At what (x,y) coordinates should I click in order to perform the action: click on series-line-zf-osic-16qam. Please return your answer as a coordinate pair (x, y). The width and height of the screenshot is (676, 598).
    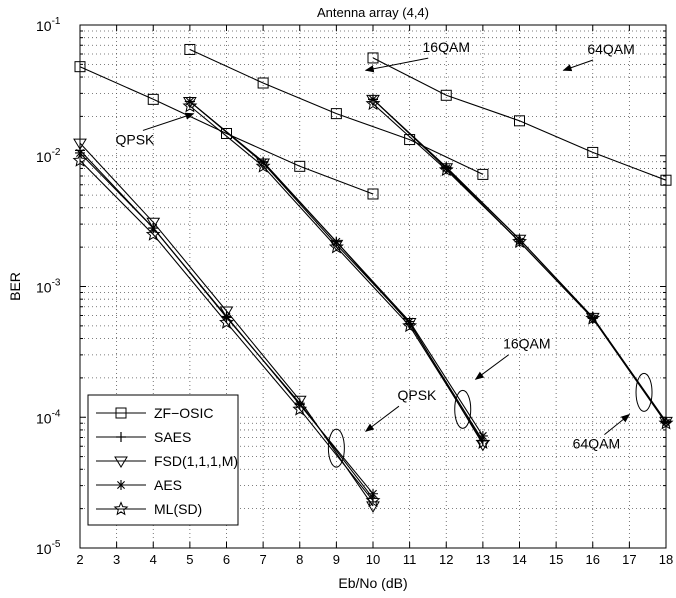
    Looking at the image, I should click on (336, 111).